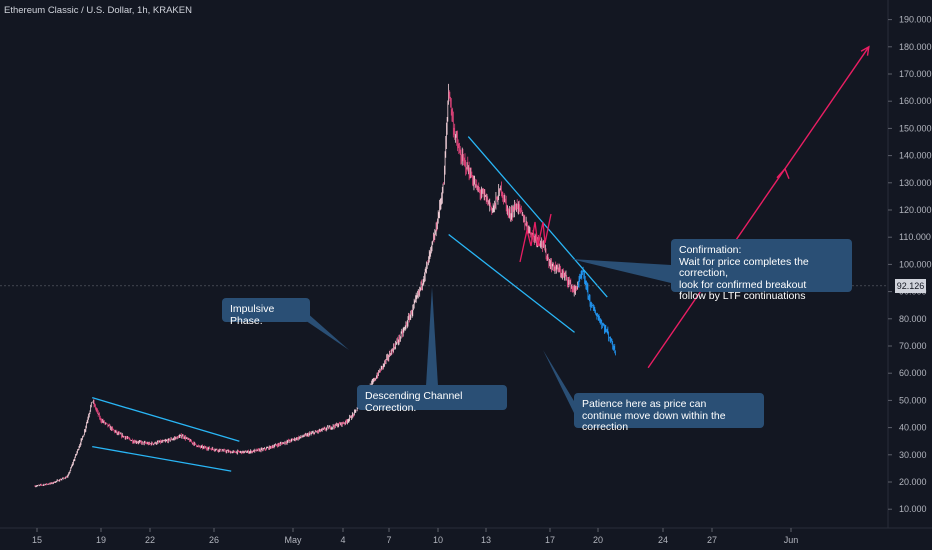 Image resolution: width=932 pixels, height=550 pixels. What do you see at coordinates (438, 540) in the screenshot?
I see `x-tick-label: 10` at bounding box center [438, 540].